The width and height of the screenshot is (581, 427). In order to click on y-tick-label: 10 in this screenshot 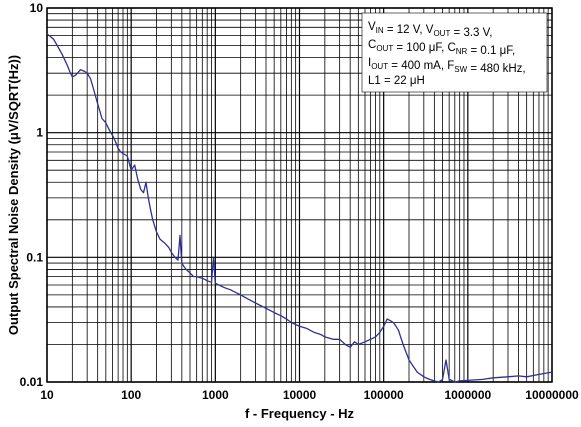, I will do `click(37, 8)`.